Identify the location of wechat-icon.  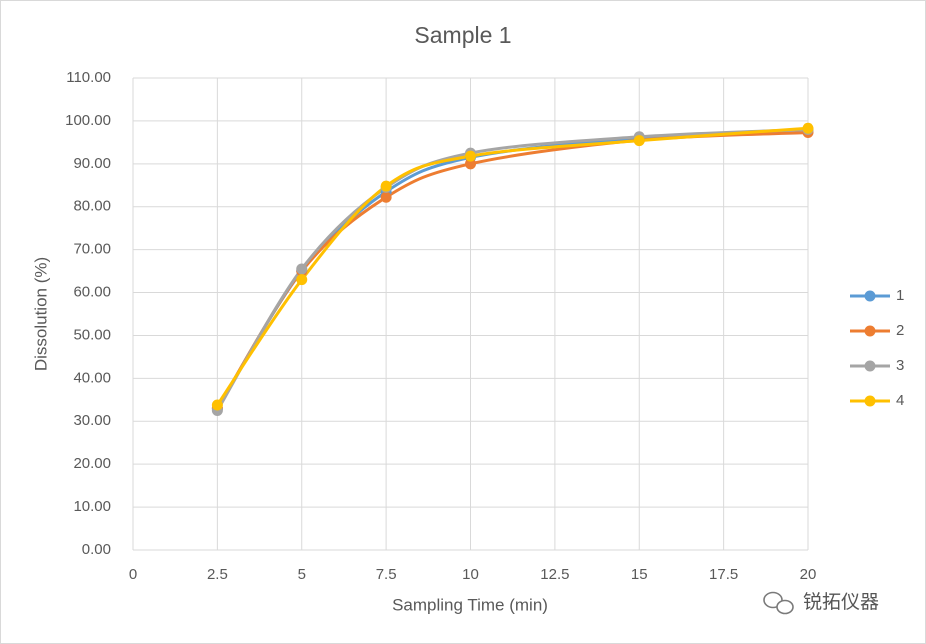
(778, 603).